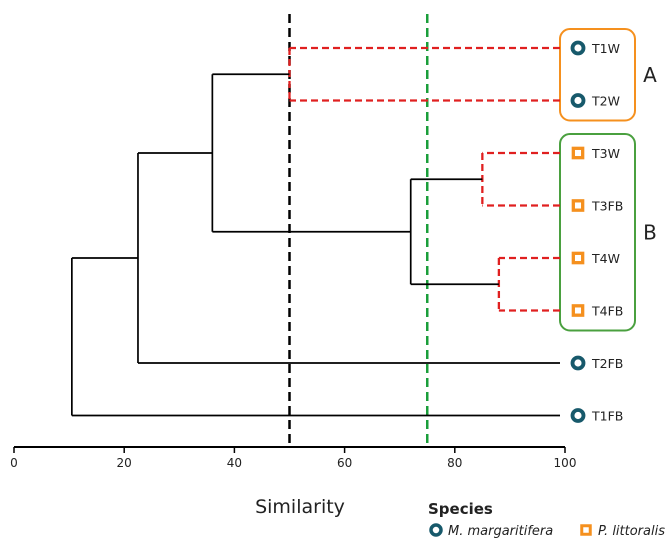 The height and width of the screenshot is (538, 671). What do you see at coordinates (650, 232) in the screenshot?
I see `group-label: B` at bounding box center [650, 232].